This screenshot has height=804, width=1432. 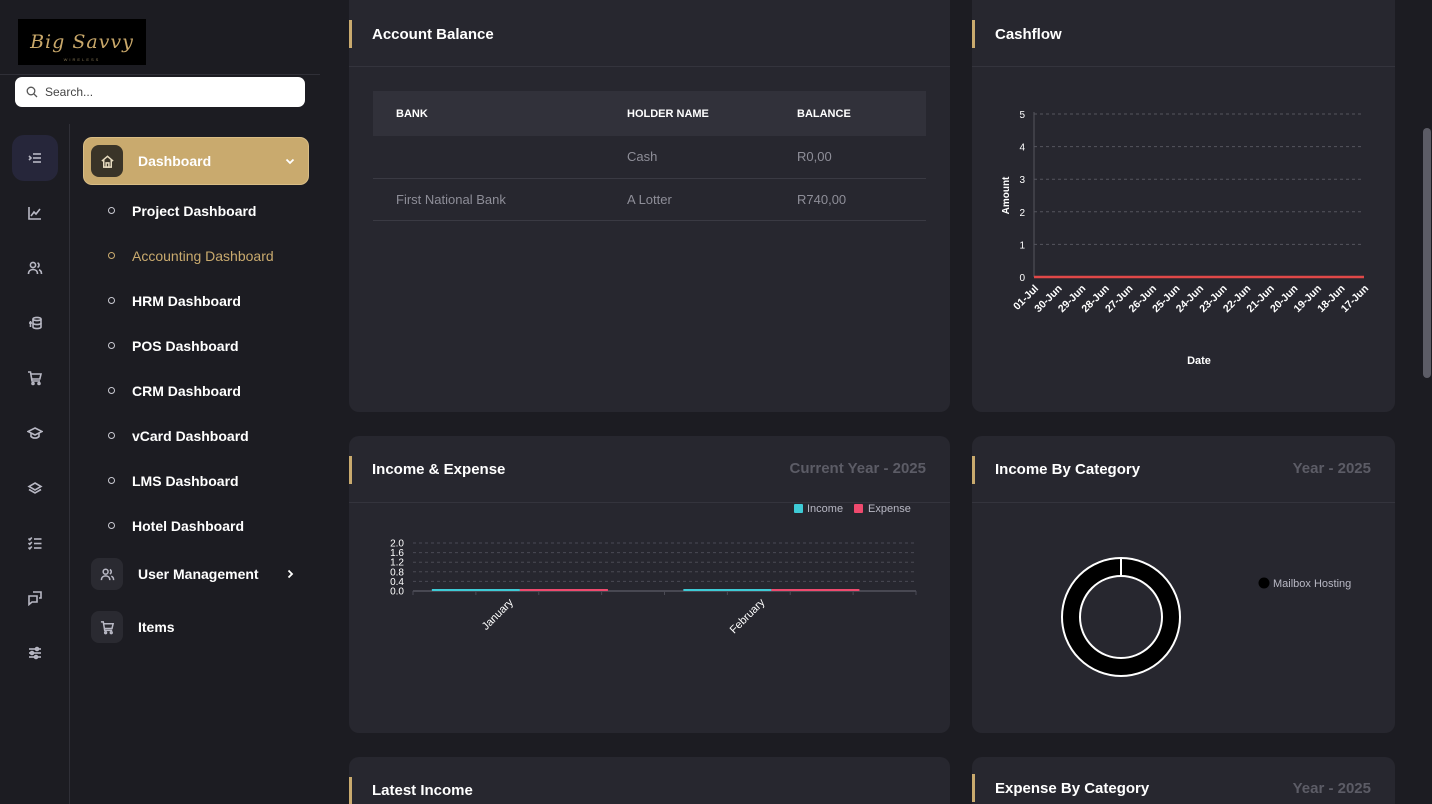 I want to click on card-header: Account Balance, so click(x=649, y=33).